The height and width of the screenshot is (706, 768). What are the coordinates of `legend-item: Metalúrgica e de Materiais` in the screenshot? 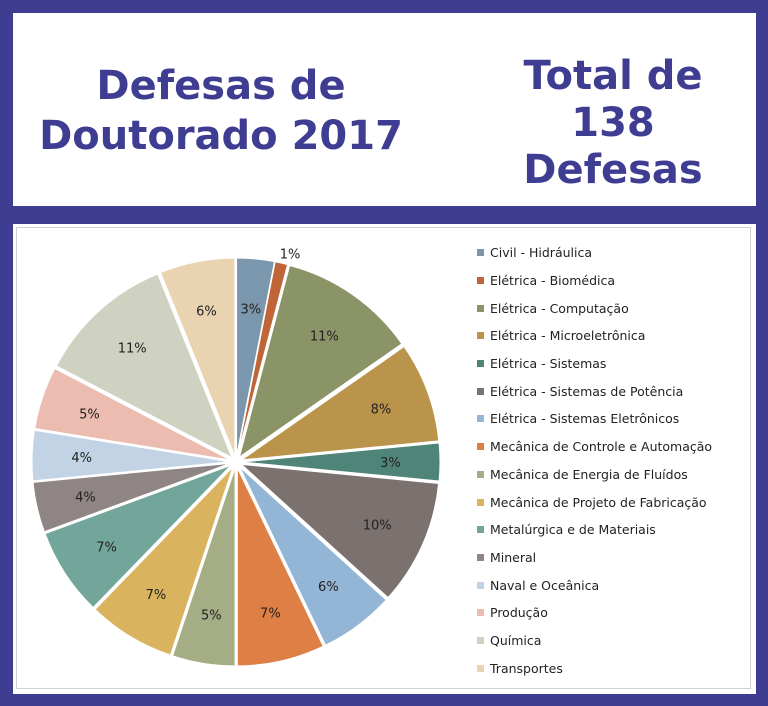 It's located at (594, 530).